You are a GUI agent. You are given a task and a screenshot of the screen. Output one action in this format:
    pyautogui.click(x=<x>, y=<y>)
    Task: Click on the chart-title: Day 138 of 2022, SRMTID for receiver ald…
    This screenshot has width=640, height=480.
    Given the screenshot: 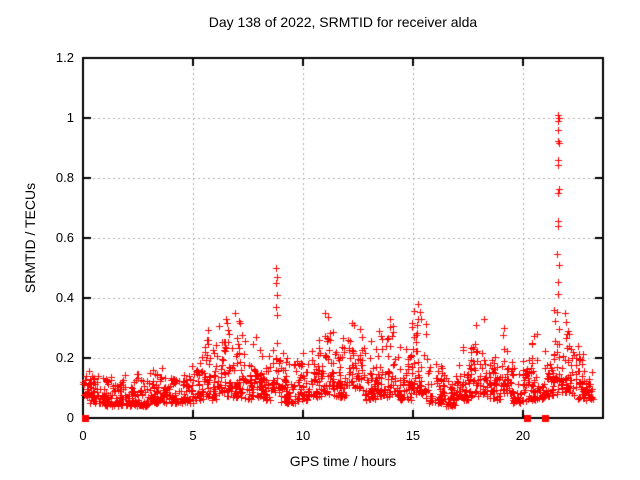 What is the action you would take?
    pyautogui.click(x=343, y=22)
    